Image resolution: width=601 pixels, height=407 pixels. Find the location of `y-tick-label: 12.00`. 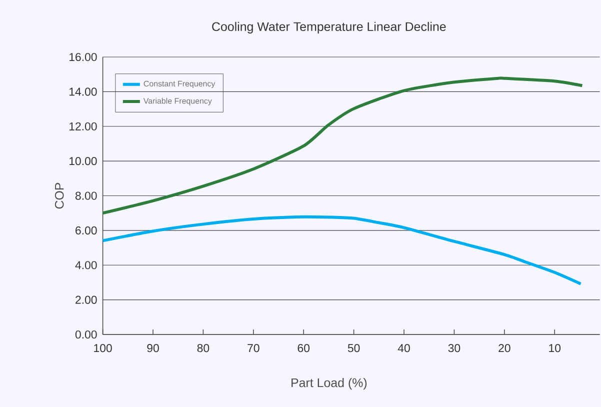

y-tick-label: 12.00 is located at coordinates (83, 126).